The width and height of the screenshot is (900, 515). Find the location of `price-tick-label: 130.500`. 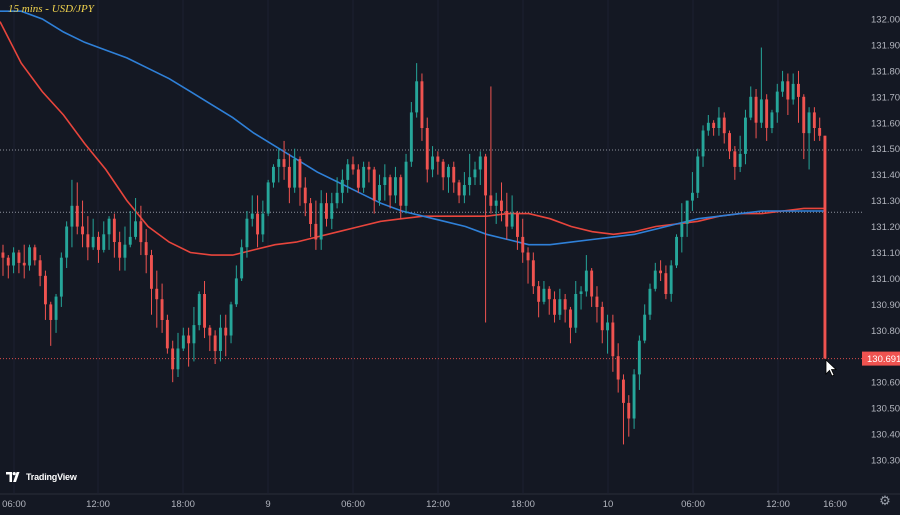

price-tick-label: 130.500 is located at coordinates (885, 409).